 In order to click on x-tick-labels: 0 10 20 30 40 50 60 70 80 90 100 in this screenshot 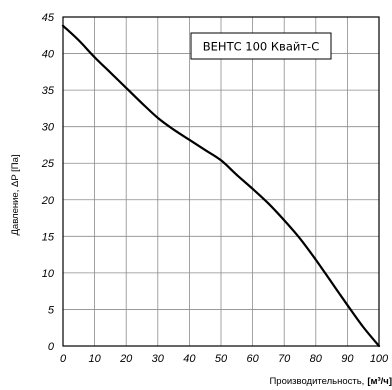, I will do `click(224, 359)`.